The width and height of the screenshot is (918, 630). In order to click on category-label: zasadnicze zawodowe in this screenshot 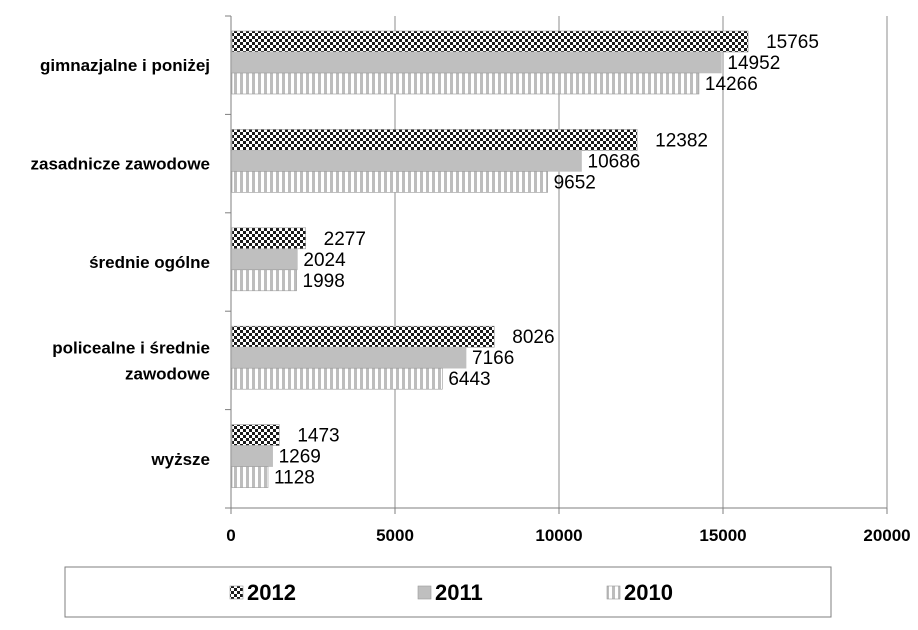, I will do `click(121, 164)`.